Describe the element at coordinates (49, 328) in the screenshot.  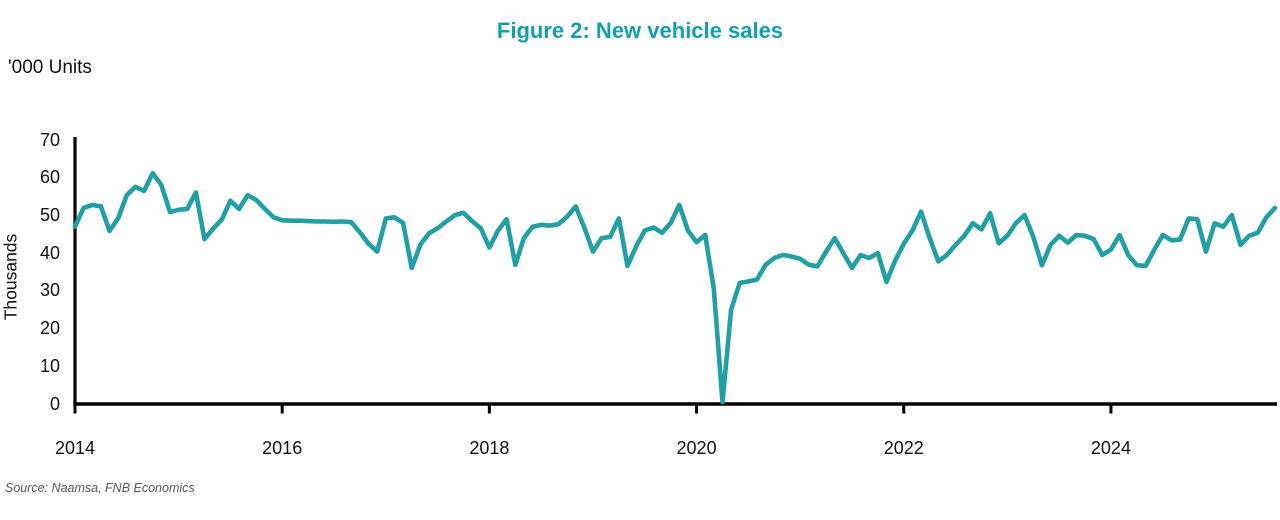
I see `y-tick-label: 20` at that location.